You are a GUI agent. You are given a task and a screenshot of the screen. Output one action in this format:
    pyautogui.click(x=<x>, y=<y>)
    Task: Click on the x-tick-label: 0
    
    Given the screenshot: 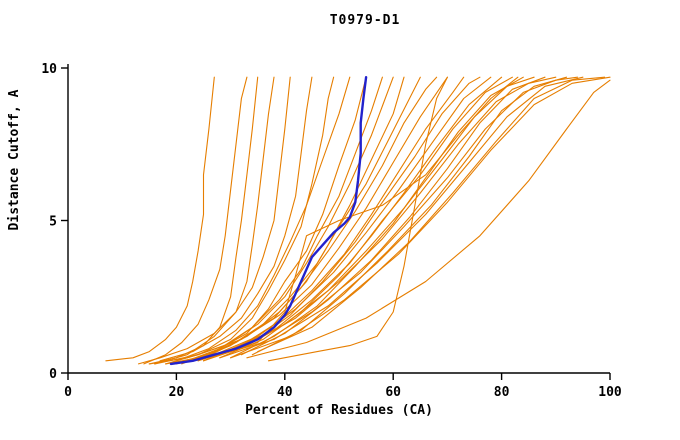 What is the action you would take?
    pyautogui.click(x=68, y=392)
    